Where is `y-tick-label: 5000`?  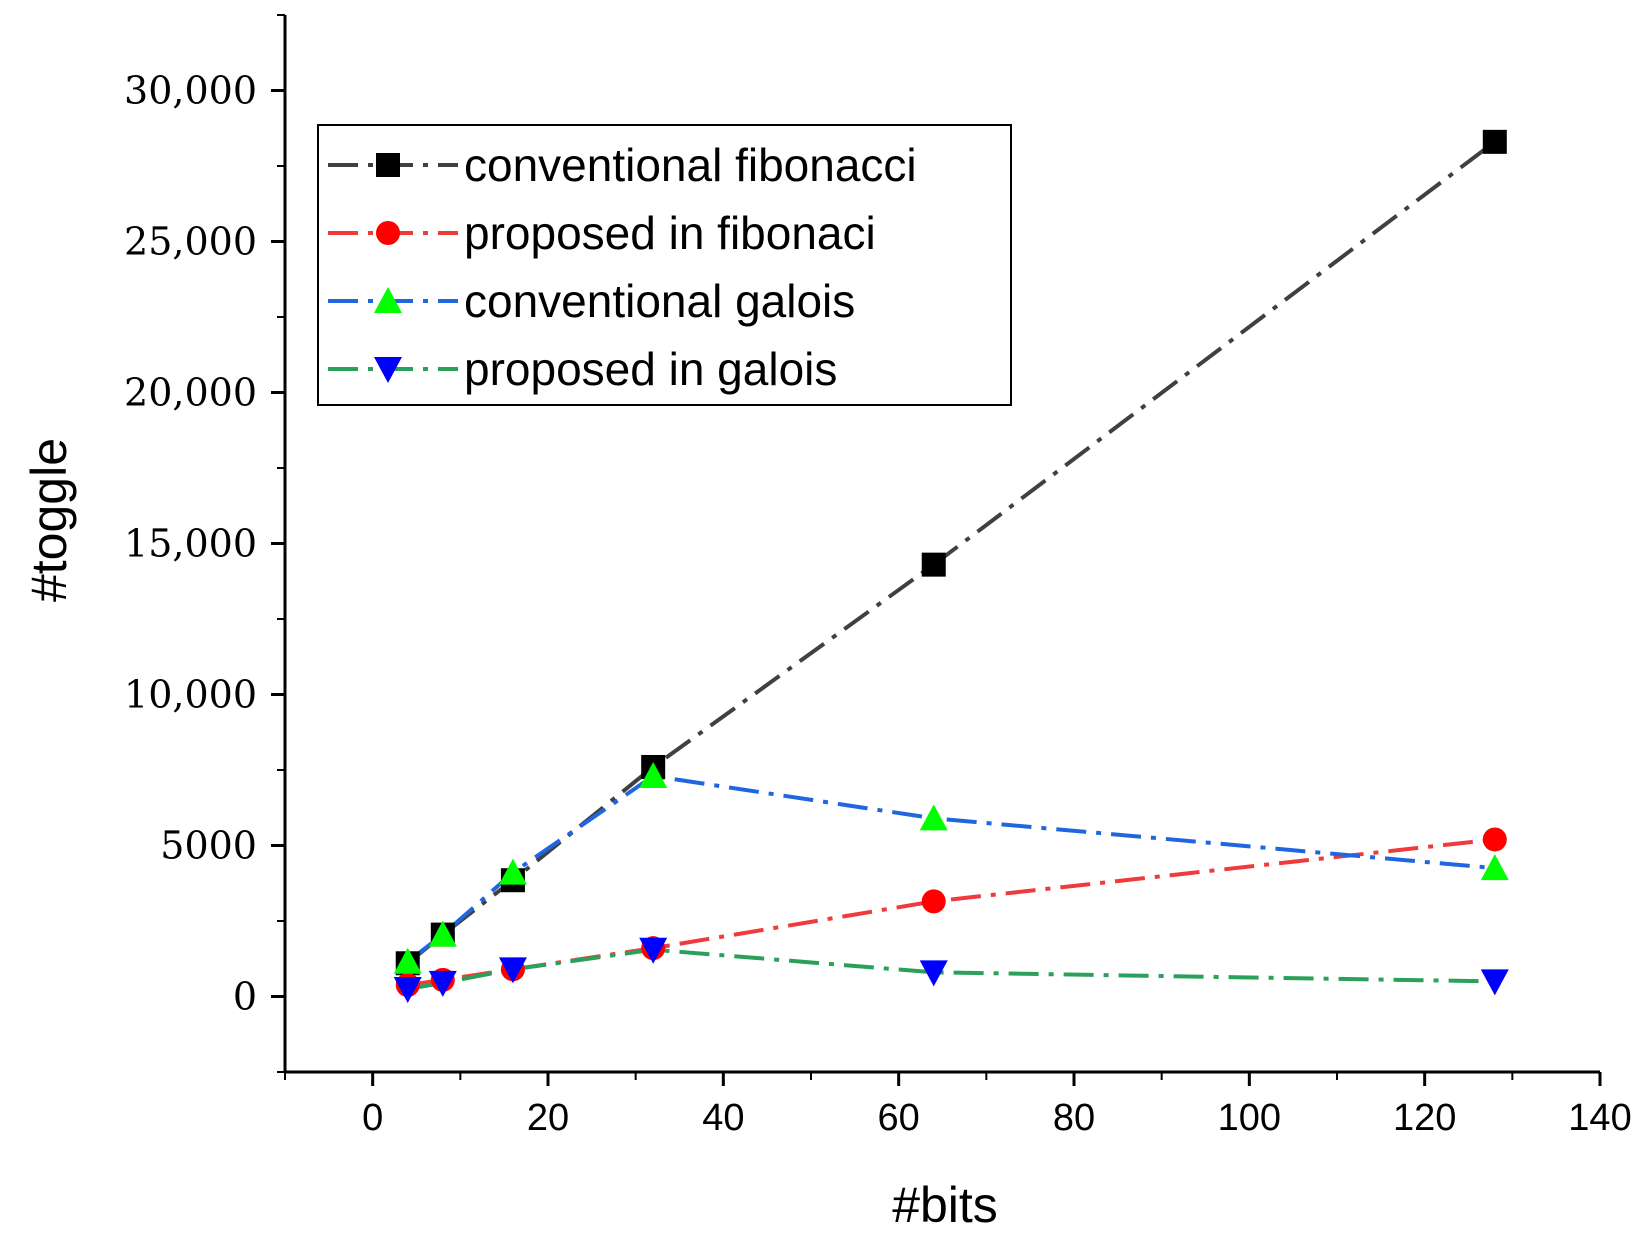 y-tick-label: 5000 is located at coordinates (208, 846).